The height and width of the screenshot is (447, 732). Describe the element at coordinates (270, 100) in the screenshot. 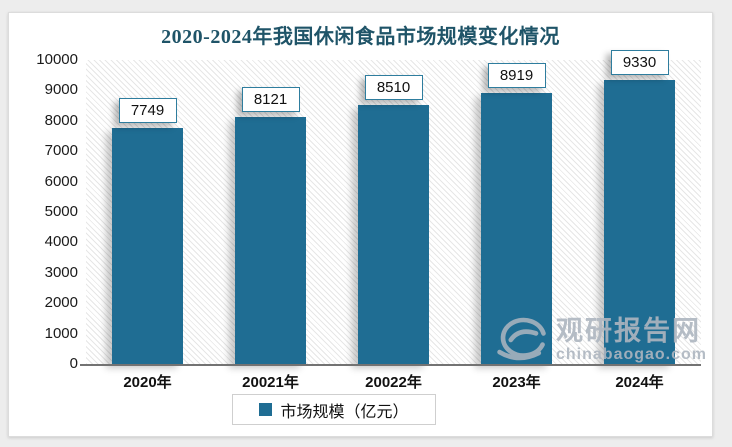

I see `data-label-20021年: 8121` at that location.